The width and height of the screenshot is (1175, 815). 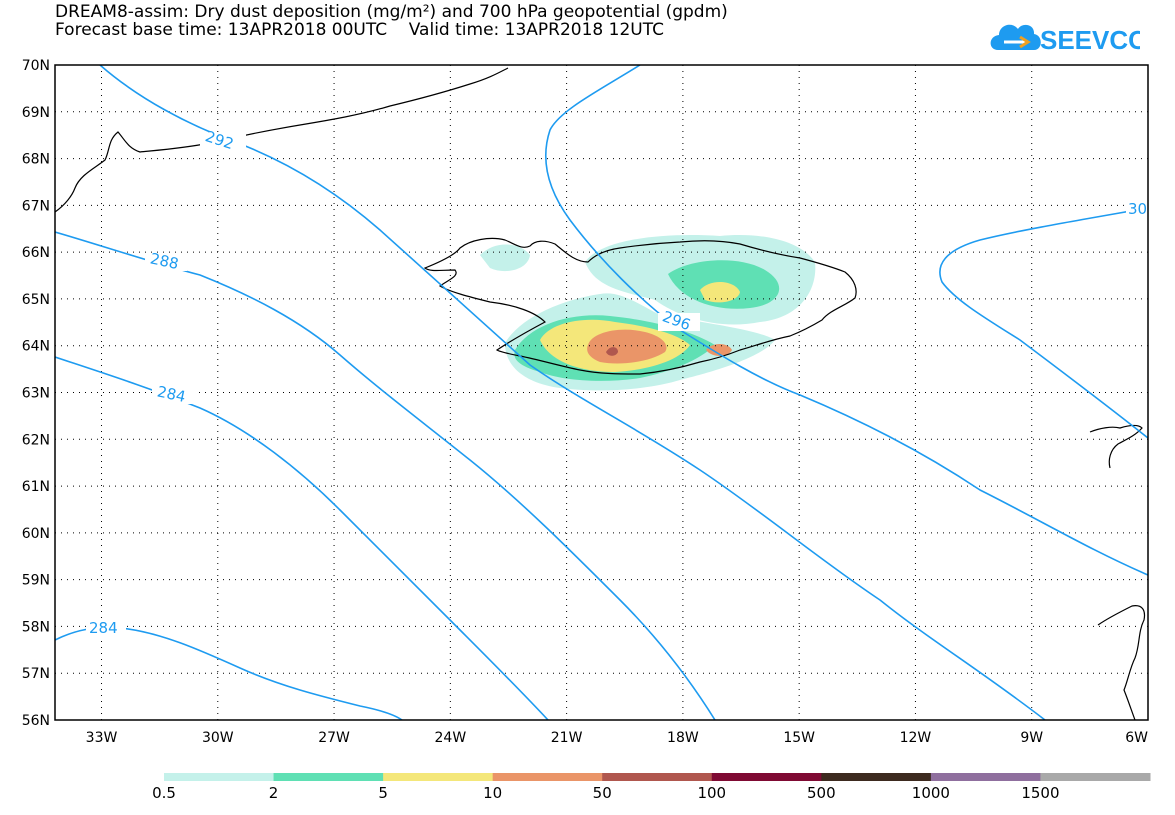 What do you see at coordinates (1031, 738) in the screenshot?
I see `longitude-label: 9W` at bounding box center [1031, 738].